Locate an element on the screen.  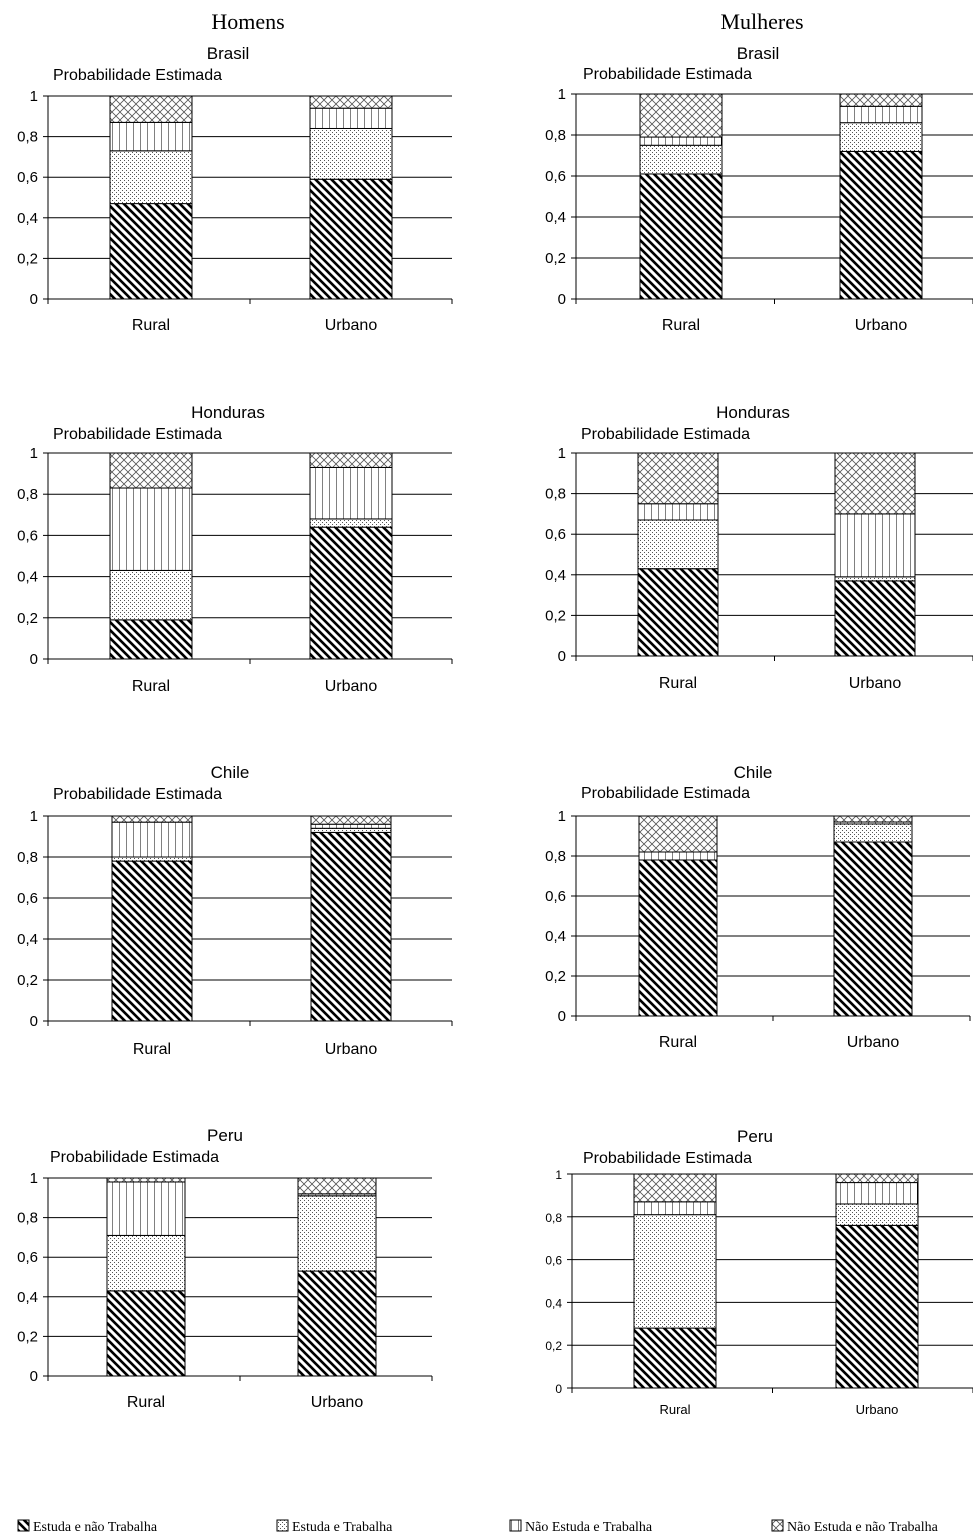
legend-label: Não Estuda e não Trabalha is located at coordinates (863, 1527).